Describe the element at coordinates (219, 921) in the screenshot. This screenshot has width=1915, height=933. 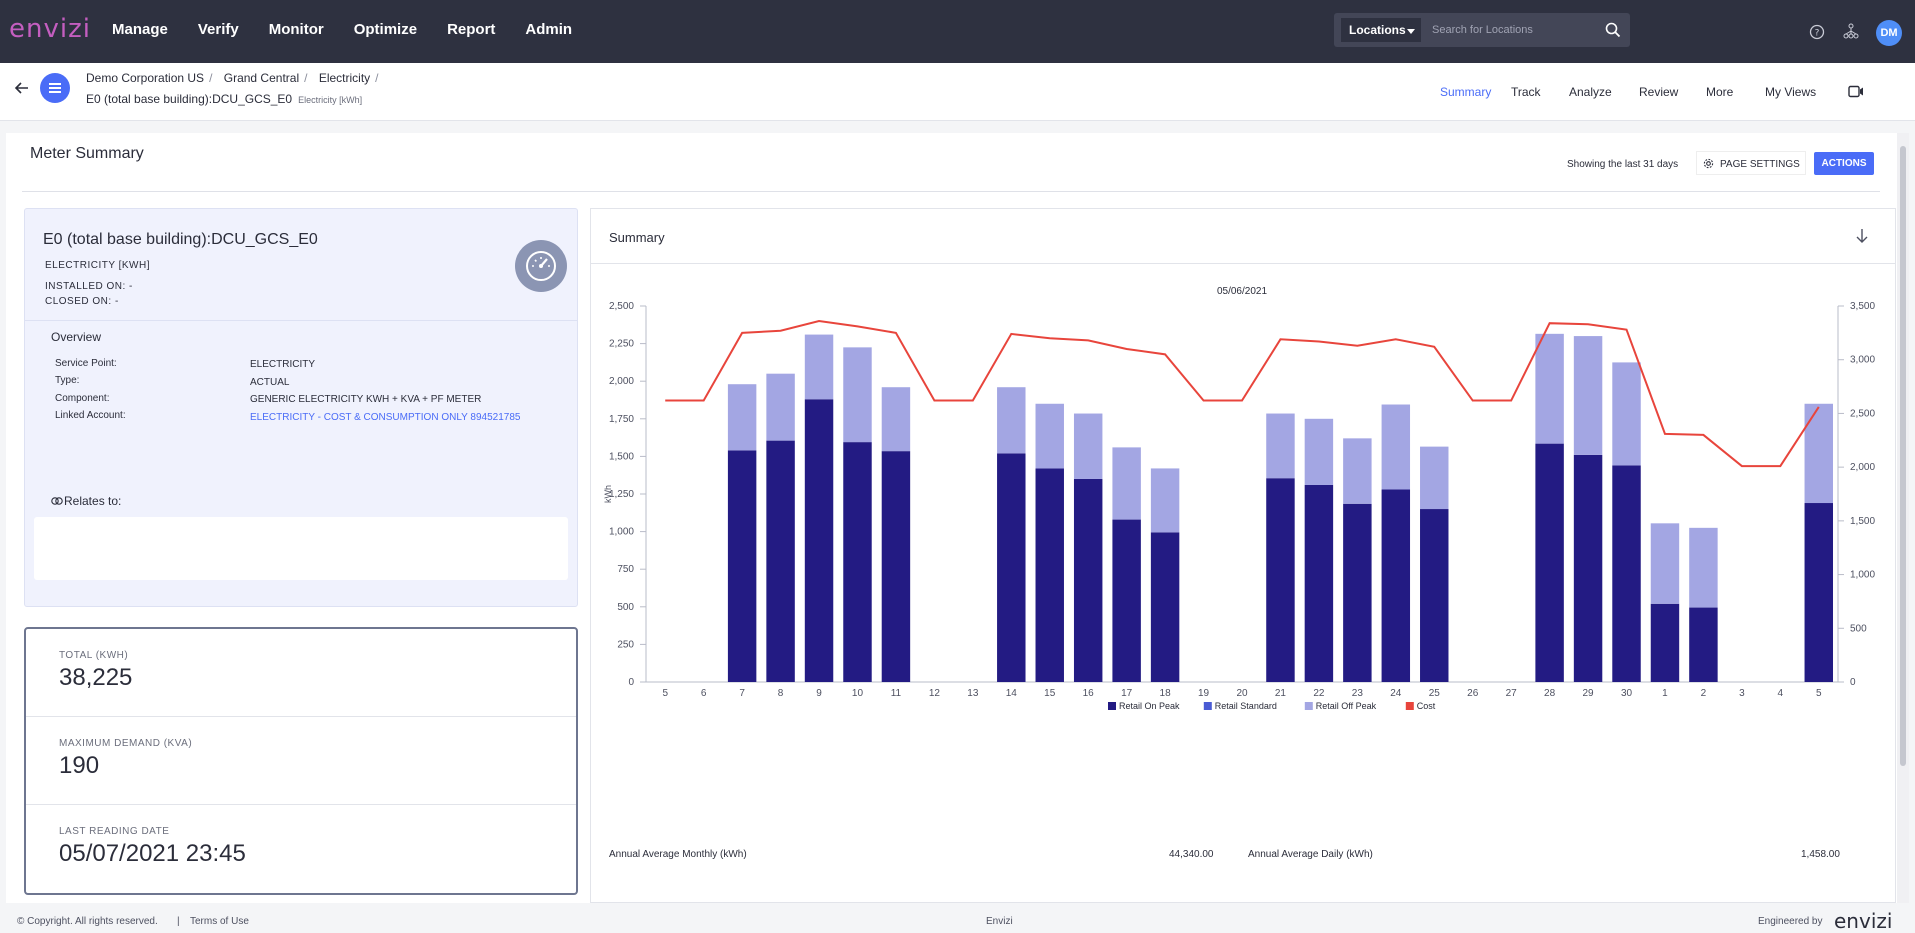
I see `terms-link: Terms of Use` at that location.